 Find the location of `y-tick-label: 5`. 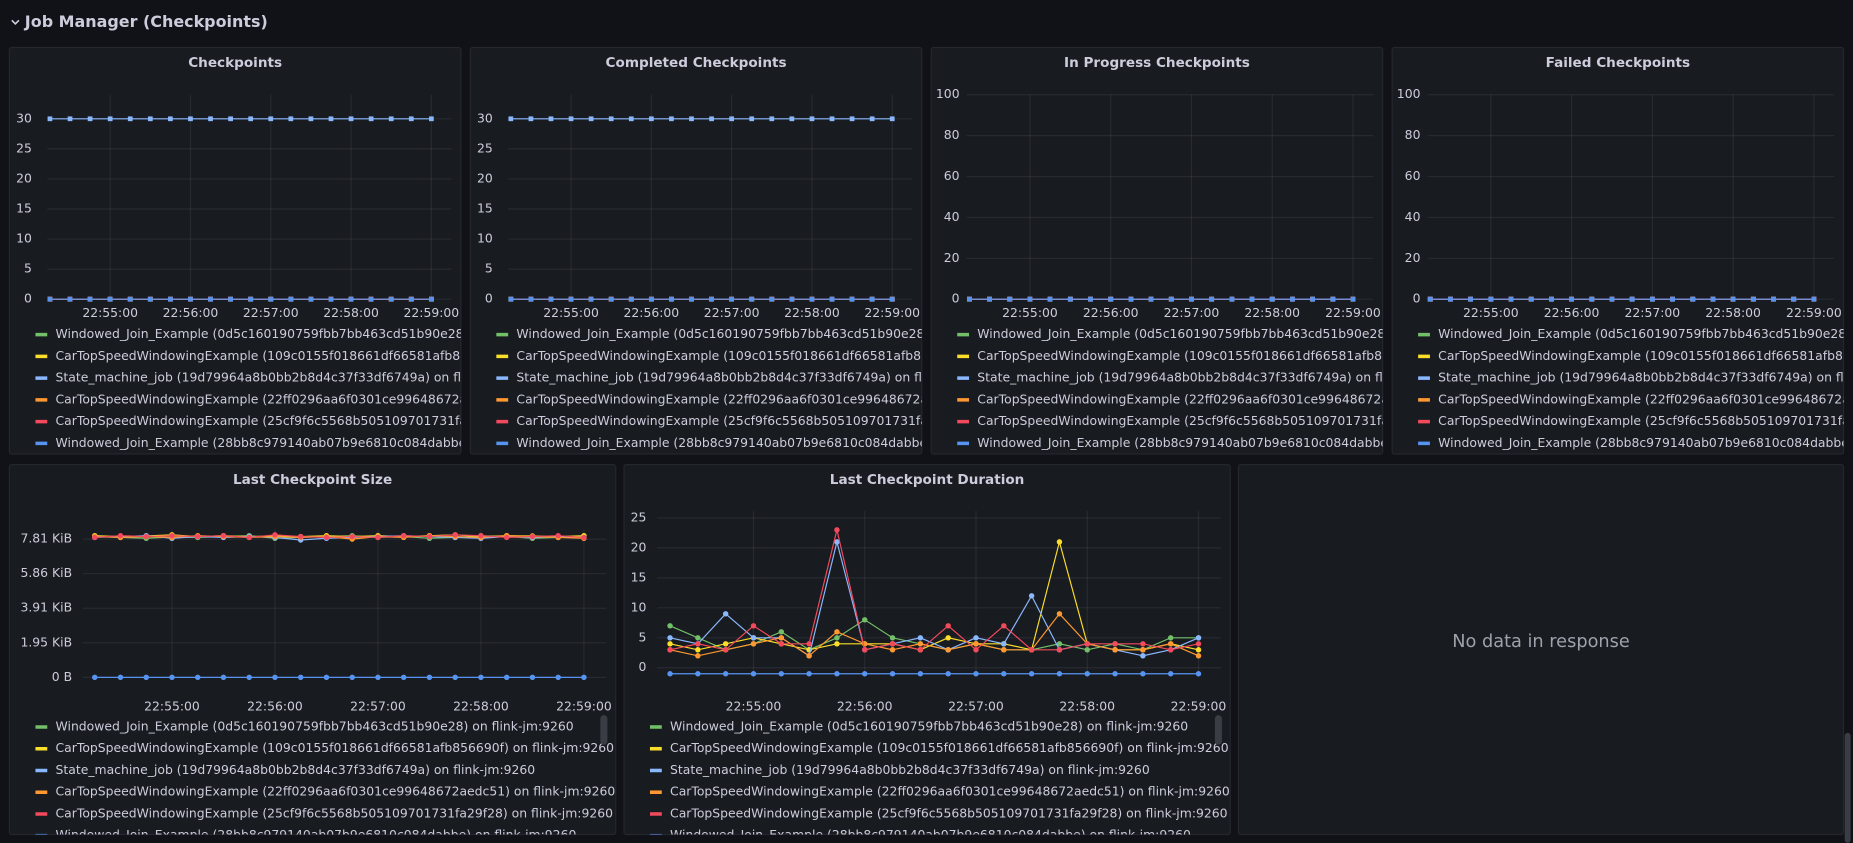

y-tick-label: 5 is located at coordinates (643, 636).